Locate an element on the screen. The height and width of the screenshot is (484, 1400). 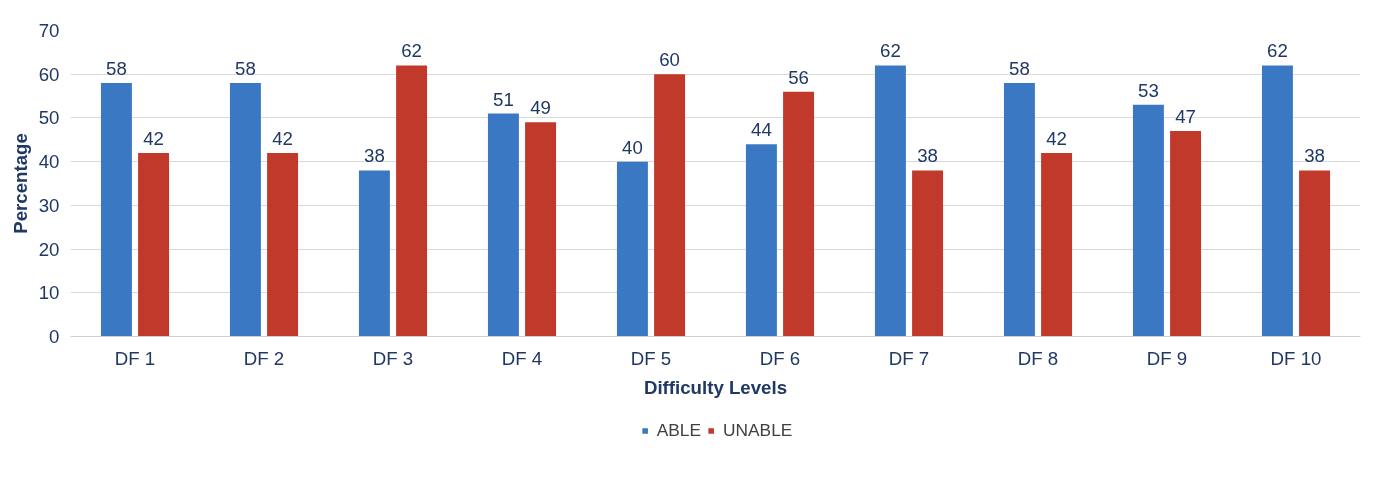
y-tick-label: 10 is located at coordinates (49, 293).